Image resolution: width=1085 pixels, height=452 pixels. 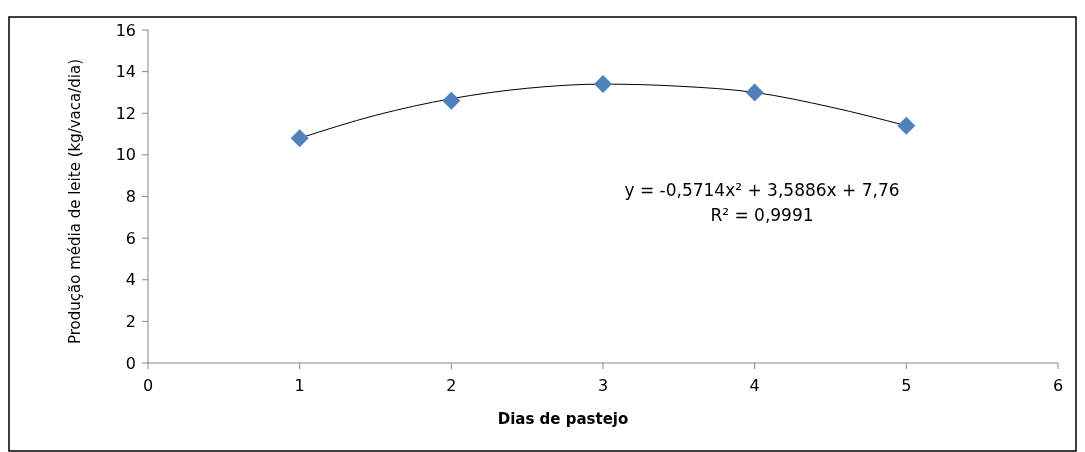 I want to click on y-axis-title: Produção média de leite (kg/vaca/dia), so click(x=75, y=201).